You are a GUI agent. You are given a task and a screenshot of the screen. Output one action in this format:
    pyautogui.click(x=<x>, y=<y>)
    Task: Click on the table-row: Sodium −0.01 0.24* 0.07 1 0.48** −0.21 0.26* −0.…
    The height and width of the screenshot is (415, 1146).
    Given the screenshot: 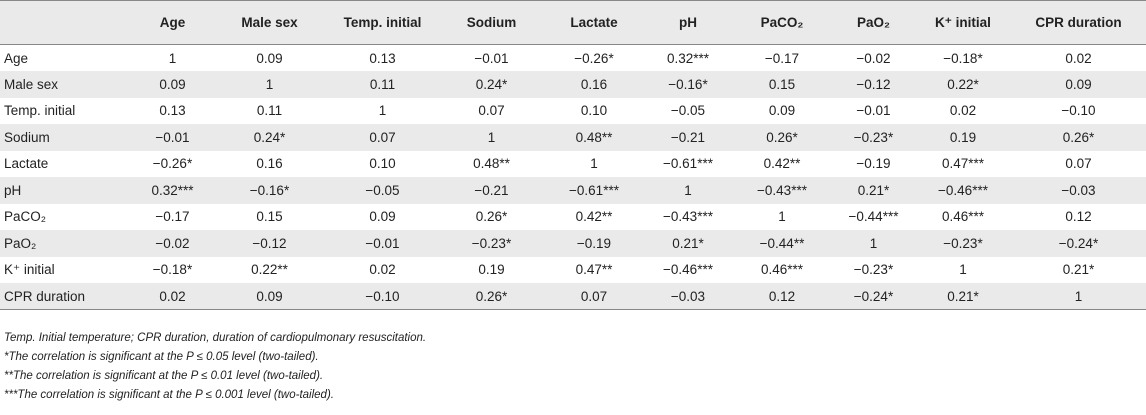 What is the action you would take?
    pyautogui.click(x=573, y=137)
    